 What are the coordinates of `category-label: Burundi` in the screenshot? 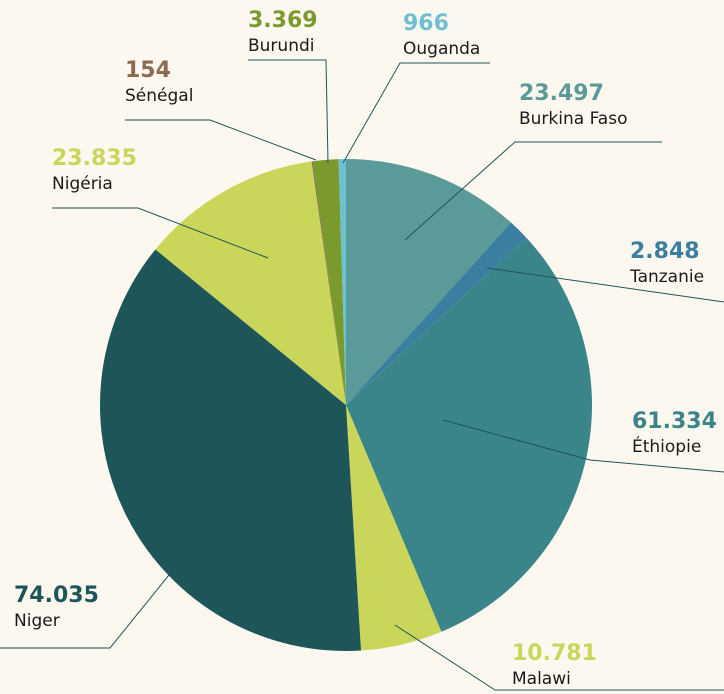 It's located at (281, 46).